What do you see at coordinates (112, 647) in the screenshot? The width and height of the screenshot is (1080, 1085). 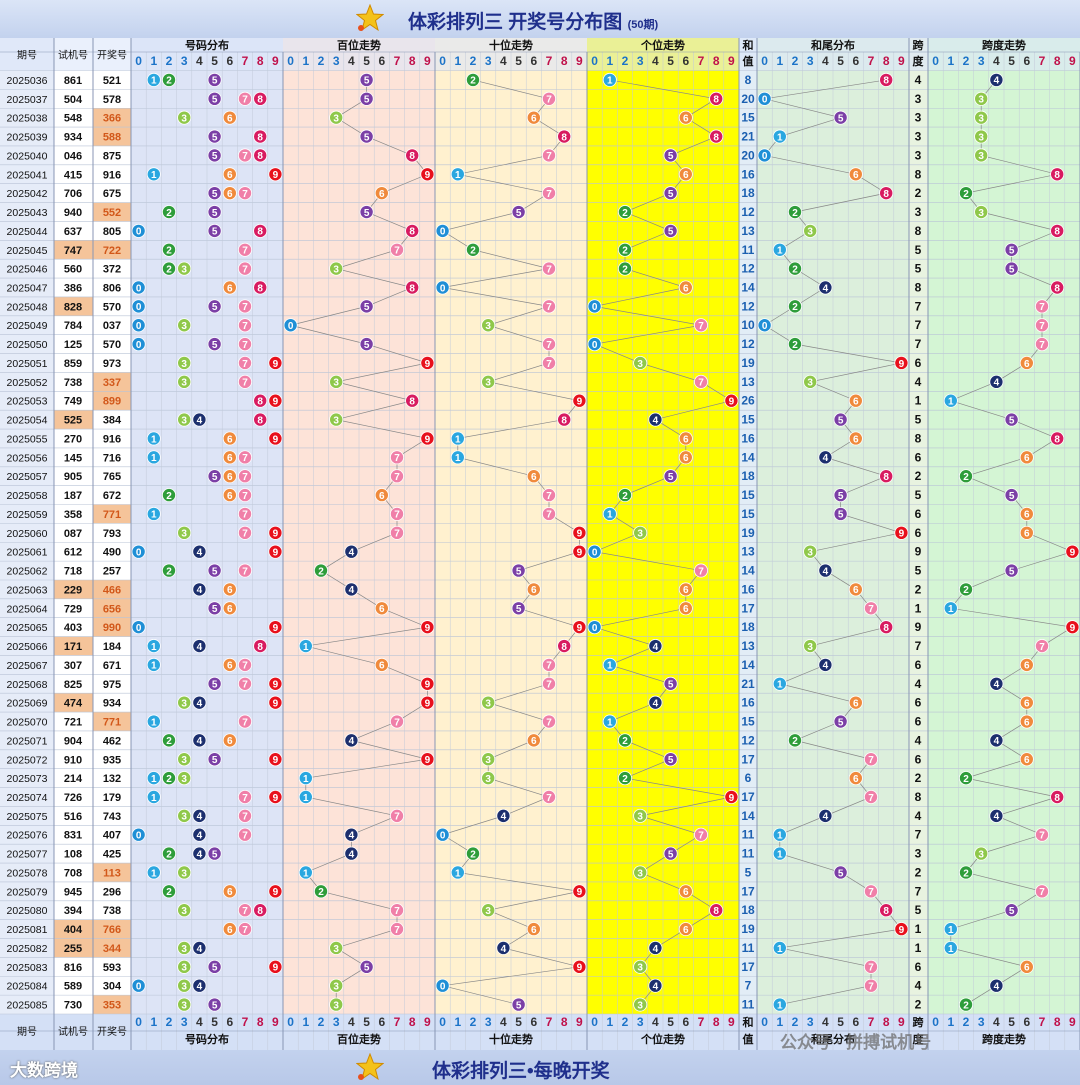 I see `draw-cell: 184` at bounding box center [112, 647].